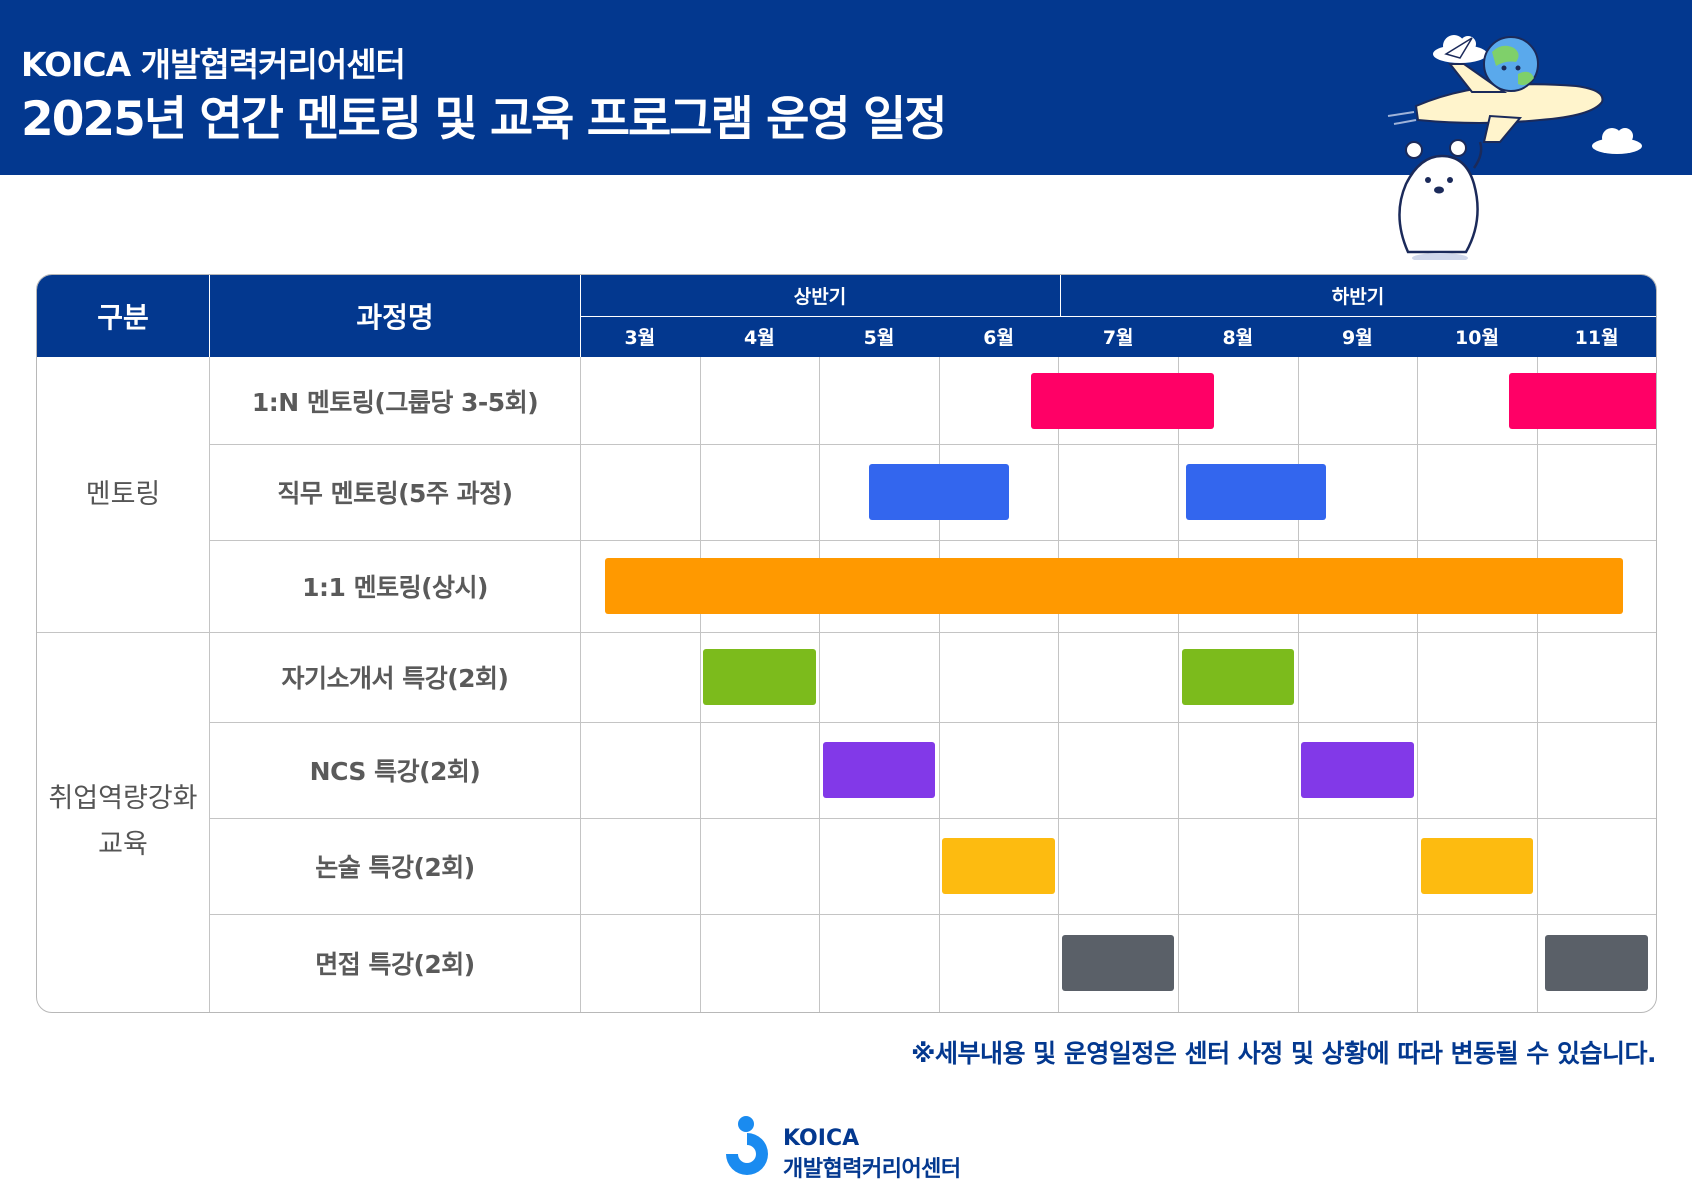 Image resolution: width=1692 pixels, height=1199 pixels. I want to click on page-title: 2025년 연간 멘토링 및 교육 프로그램 운영 일정, so click(484, 119).